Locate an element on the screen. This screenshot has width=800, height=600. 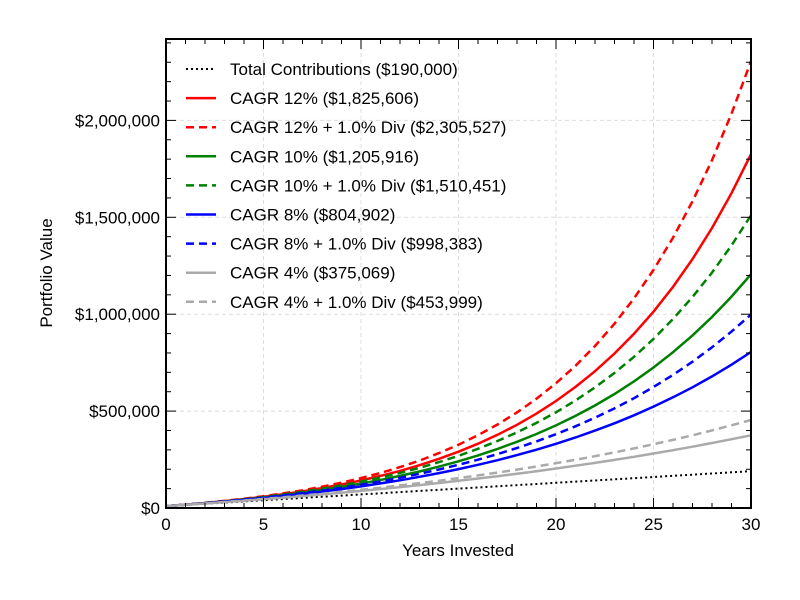
y-tick-label: $1,000,000 is located at coordinates (117, 314).